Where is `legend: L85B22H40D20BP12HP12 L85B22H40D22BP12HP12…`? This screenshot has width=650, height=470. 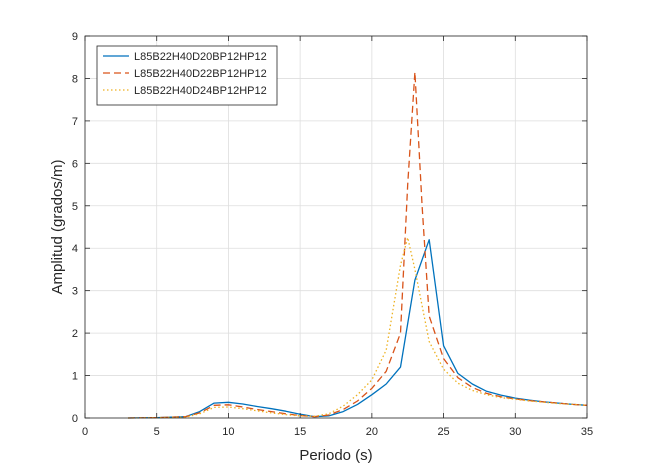
legend: L85B22H40D20BP12HP12 L85B22H40D22BP12HP12… is located at coordinates (187, 75).